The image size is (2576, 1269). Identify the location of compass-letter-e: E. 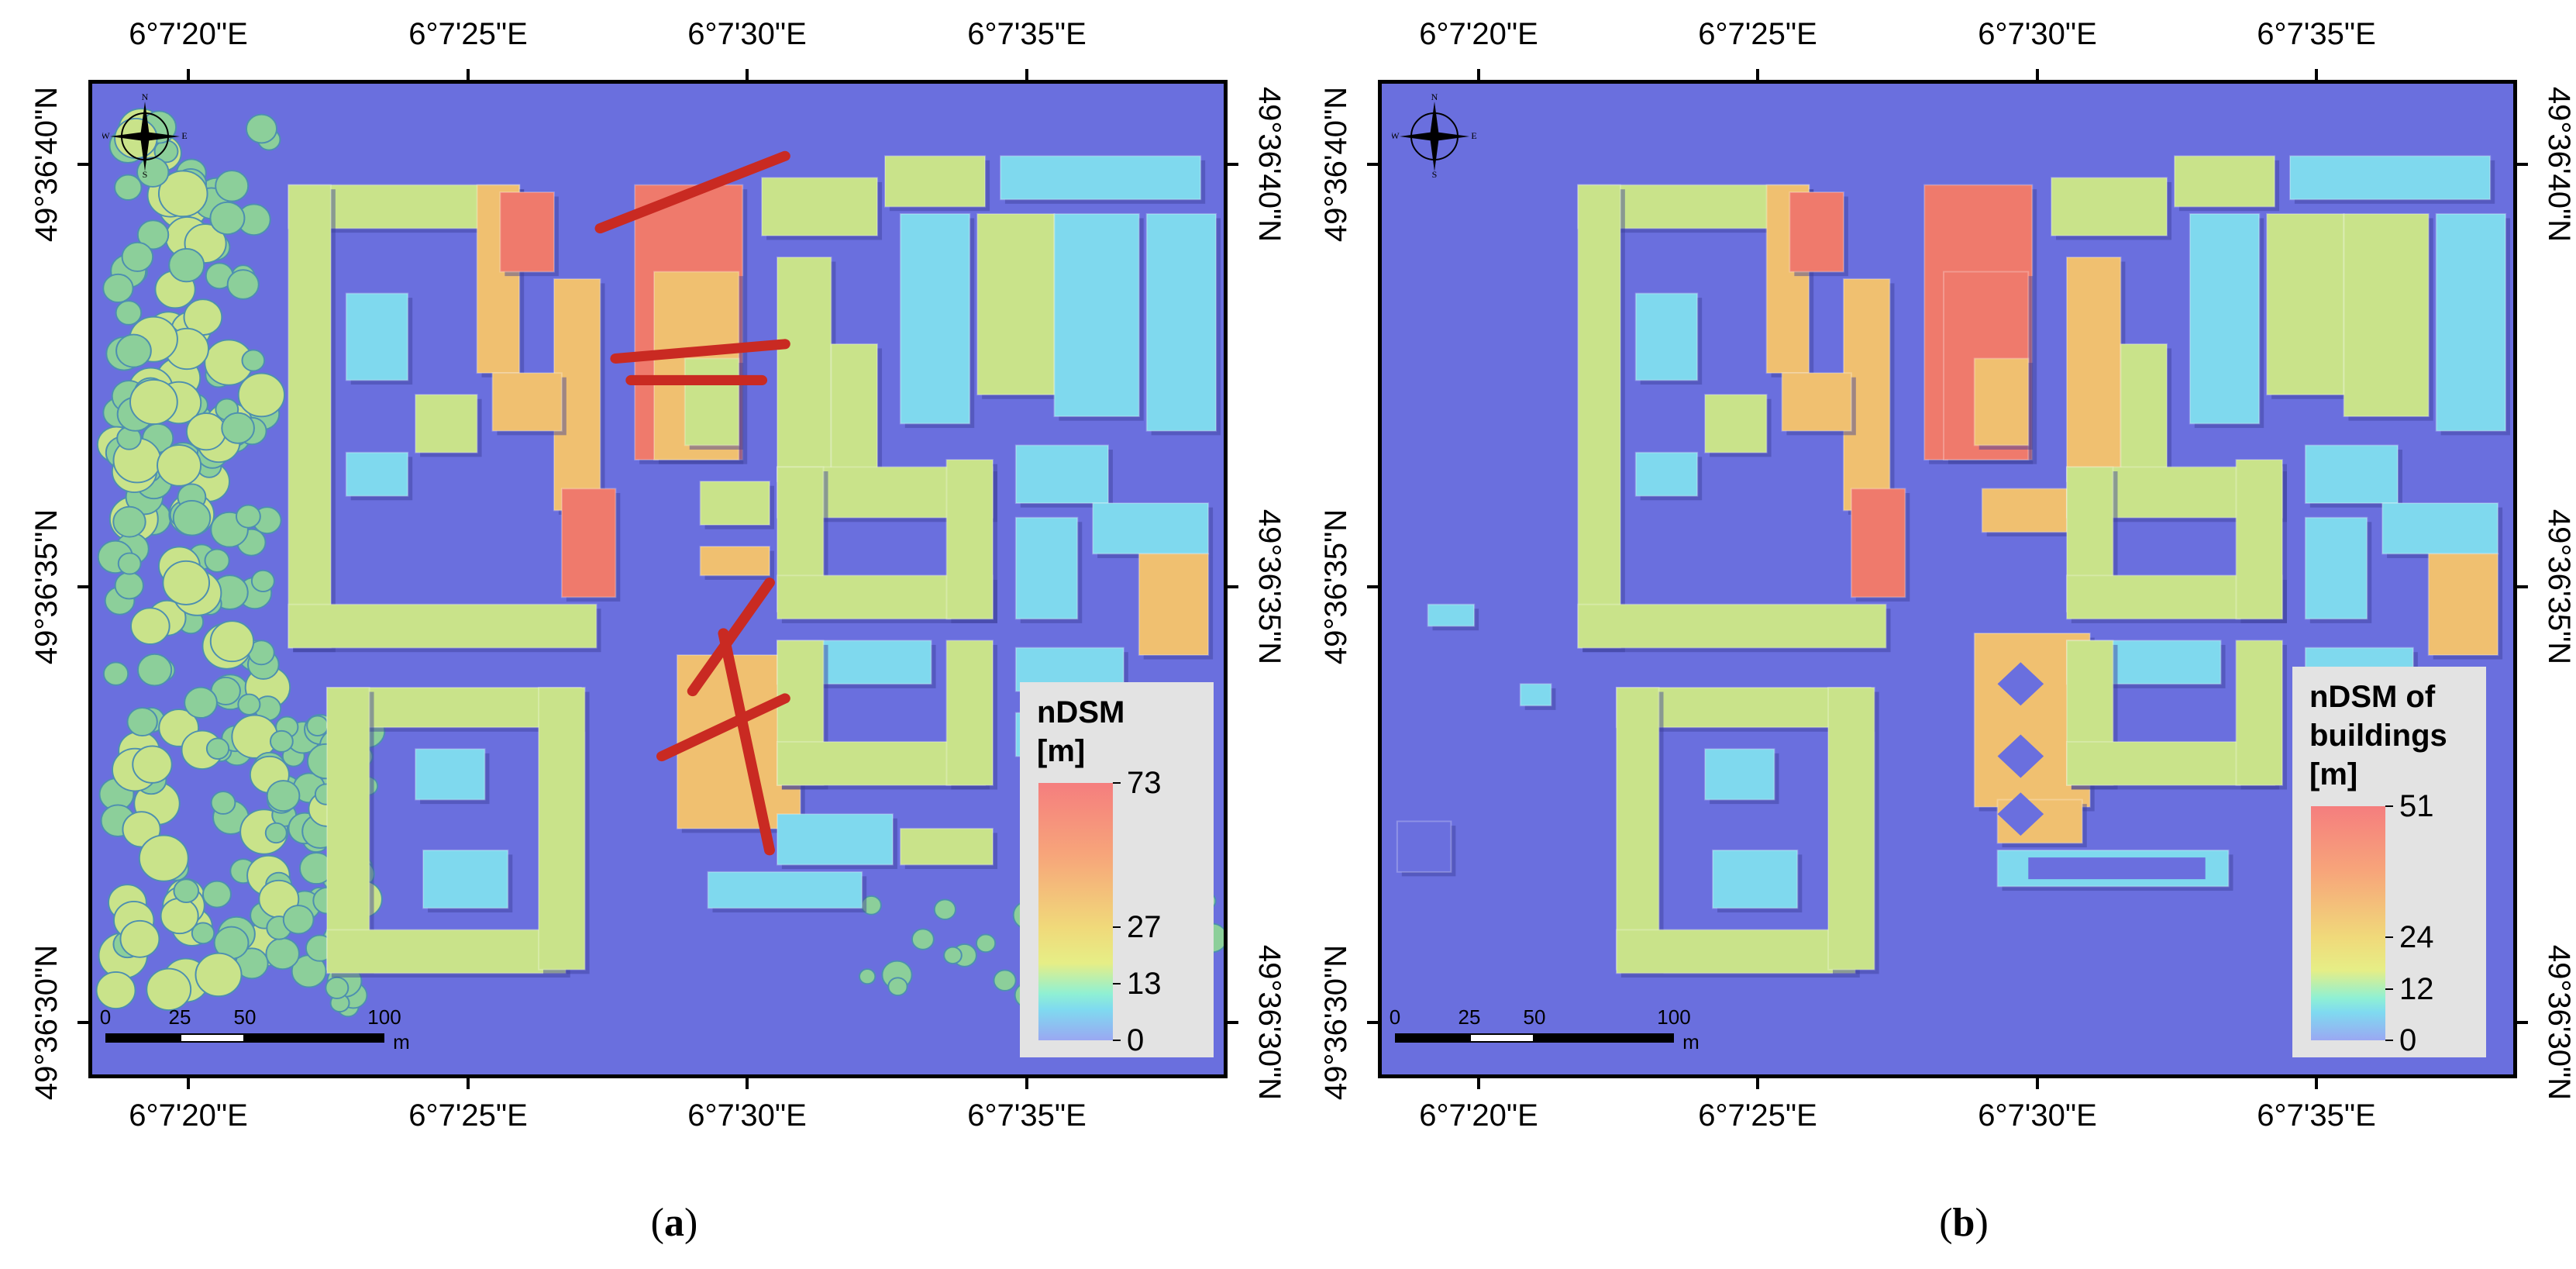
(1473, 135).